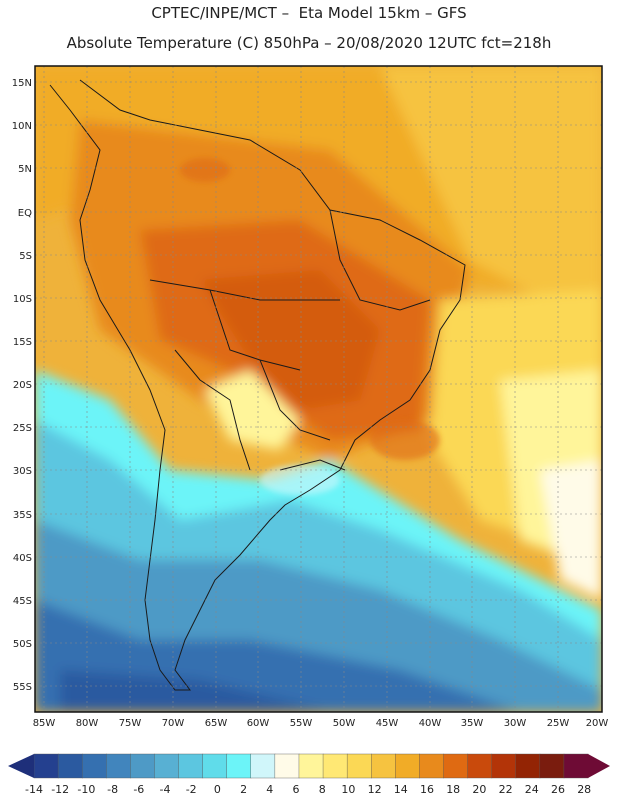 This screenshot has height=800, width=618. I want to click on colorbar-label: 20, so click(479, 789).